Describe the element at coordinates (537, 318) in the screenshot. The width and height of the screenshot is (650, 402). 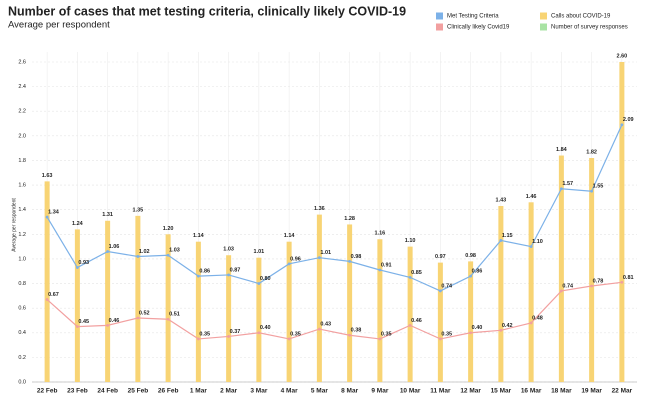
I see `point-value-label: 0.48` at that location.